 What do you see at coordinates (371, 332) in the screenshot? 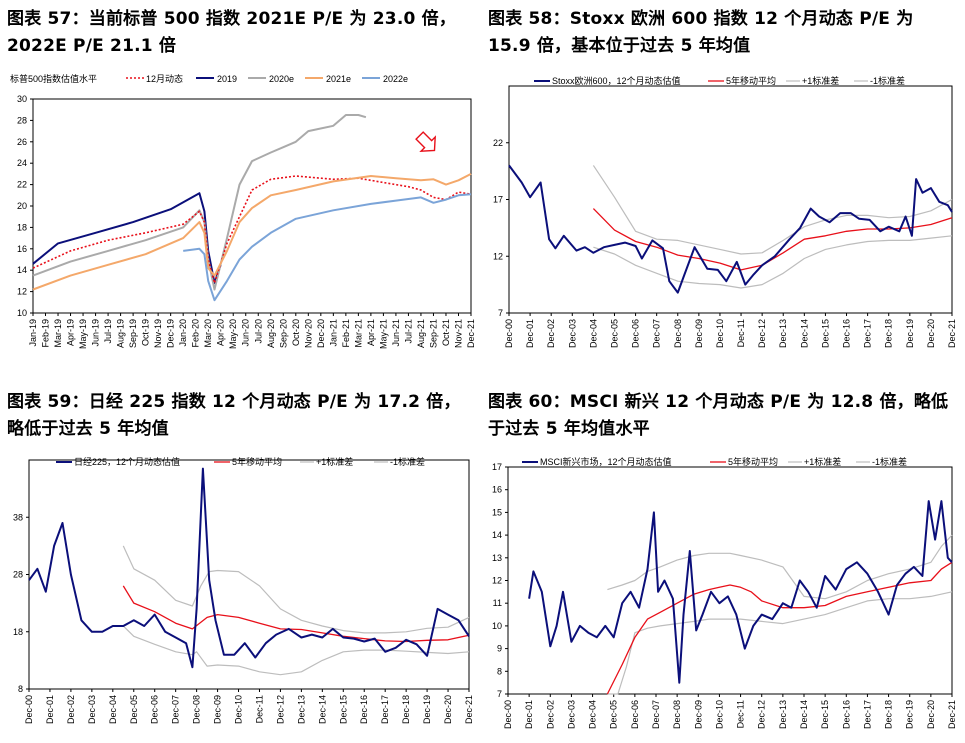
I see `x-tick-label: Apr-21` at bounding box center [371, 332].